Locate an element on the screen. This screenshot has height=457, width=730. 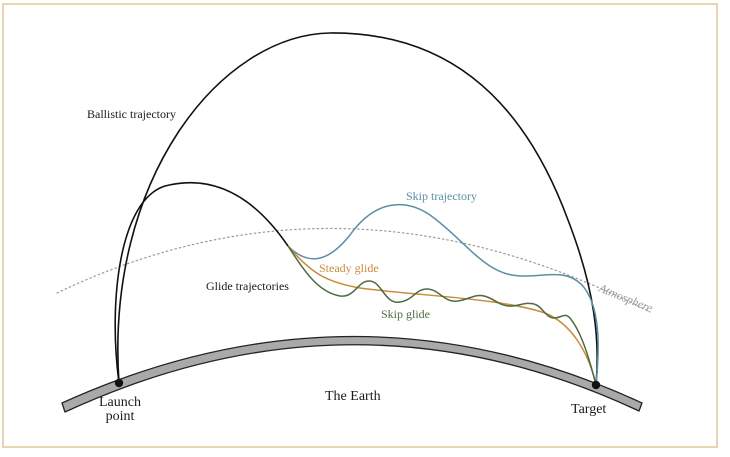
launch-point-label-line1: Launch is located at coordinates (120, 402).